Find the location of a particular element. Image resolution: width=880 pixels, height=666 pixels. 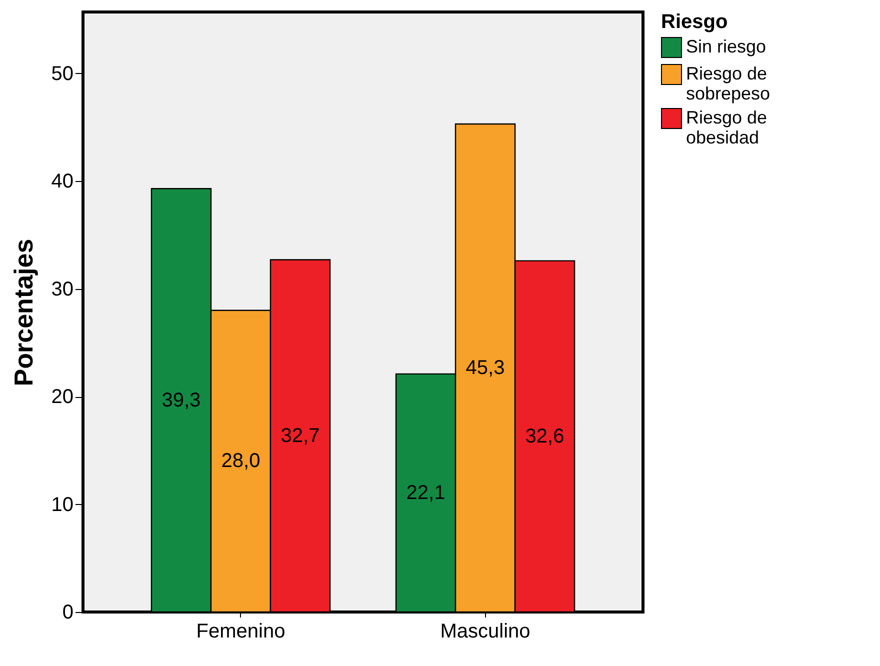

legend-label: Riesgo de obesidad is located at coordinates (727, 128).